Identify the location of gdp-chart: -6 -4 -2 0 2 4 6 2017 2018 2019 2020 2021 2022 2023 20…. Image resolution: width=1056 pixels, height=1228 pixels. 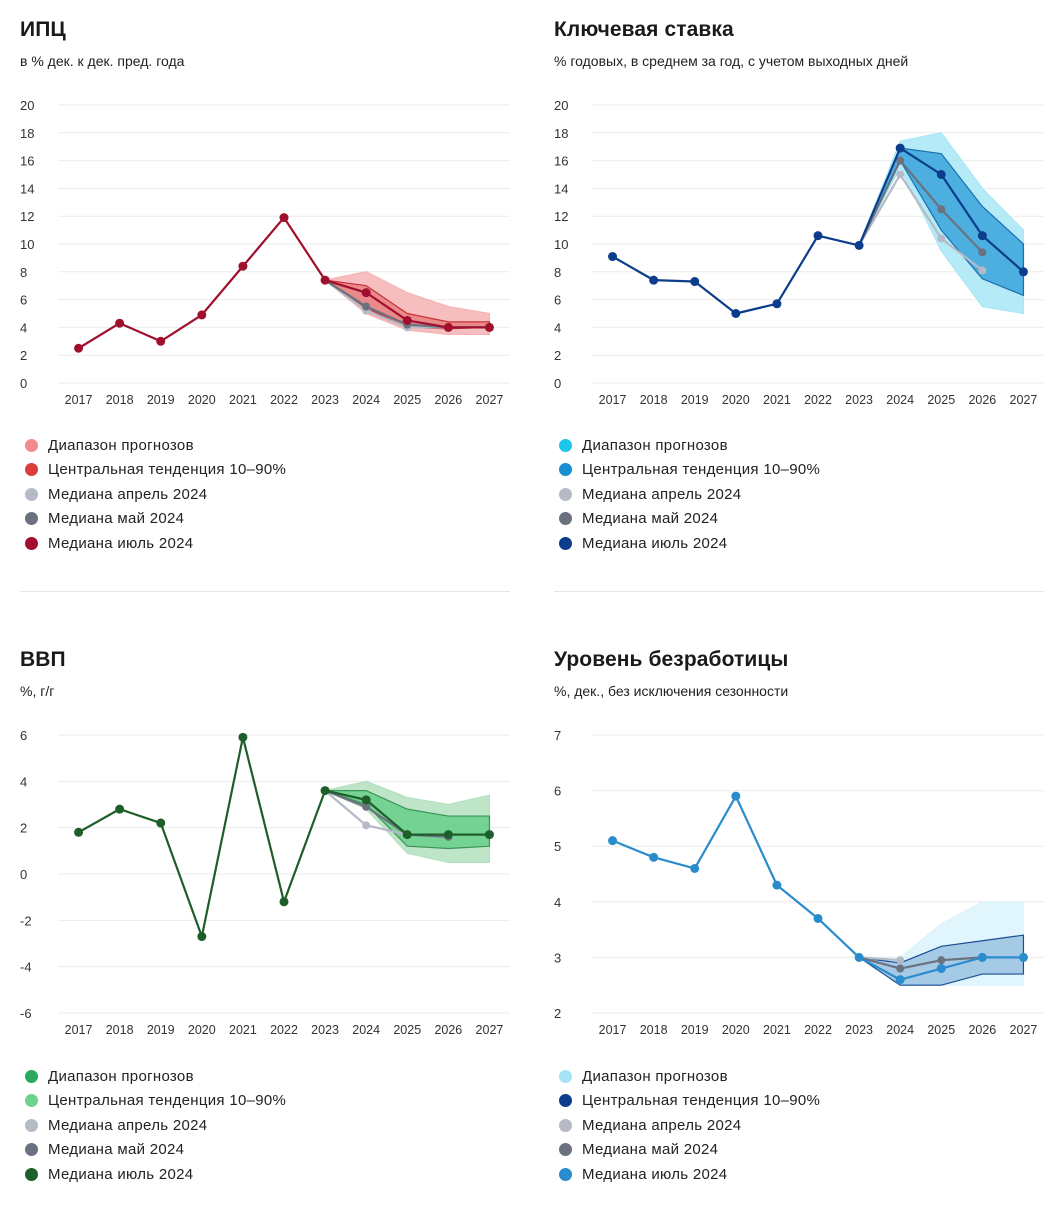
(265, 882).